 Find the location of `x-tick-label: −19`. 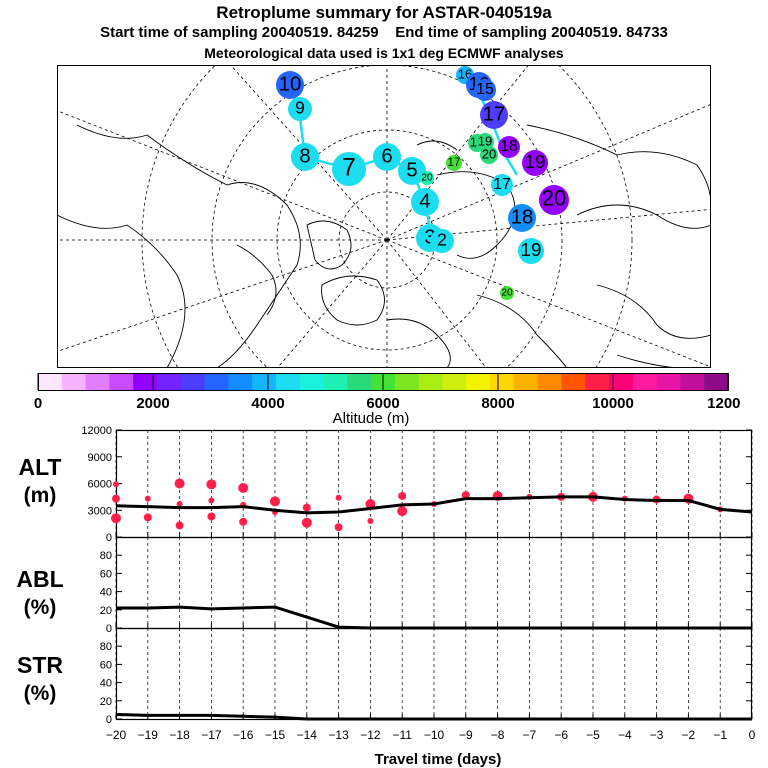

x-tick-label: −19 is located at coordinates (148, 735).